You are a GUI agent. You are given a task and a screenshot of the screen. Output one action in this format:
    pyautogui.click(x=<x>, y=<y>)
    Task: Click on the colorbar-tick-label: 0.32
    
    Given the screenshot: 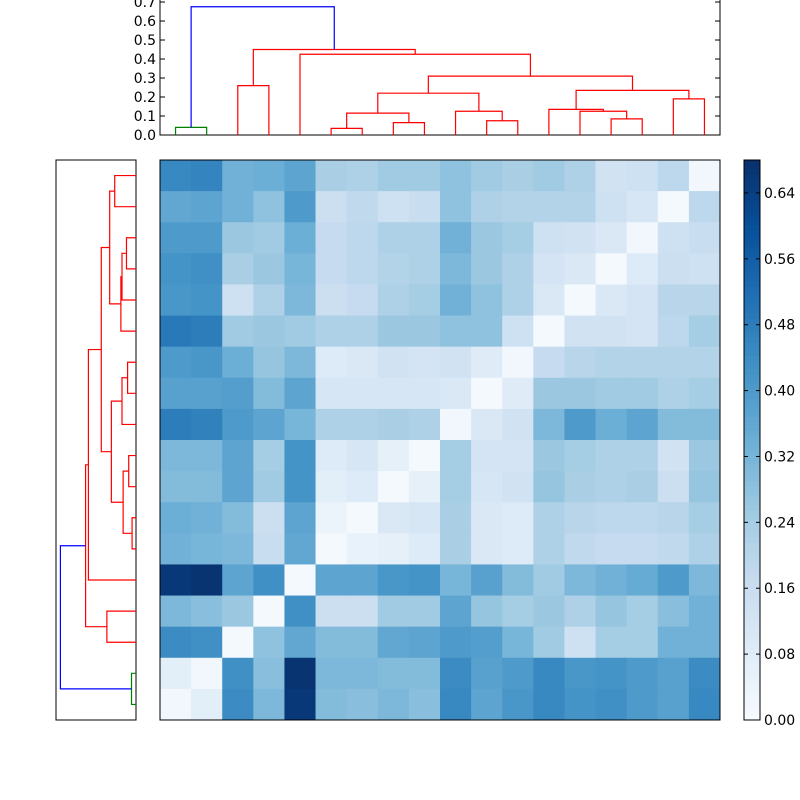 What is the action you would take?
    pyautogui.click(x=779, y=457)
    